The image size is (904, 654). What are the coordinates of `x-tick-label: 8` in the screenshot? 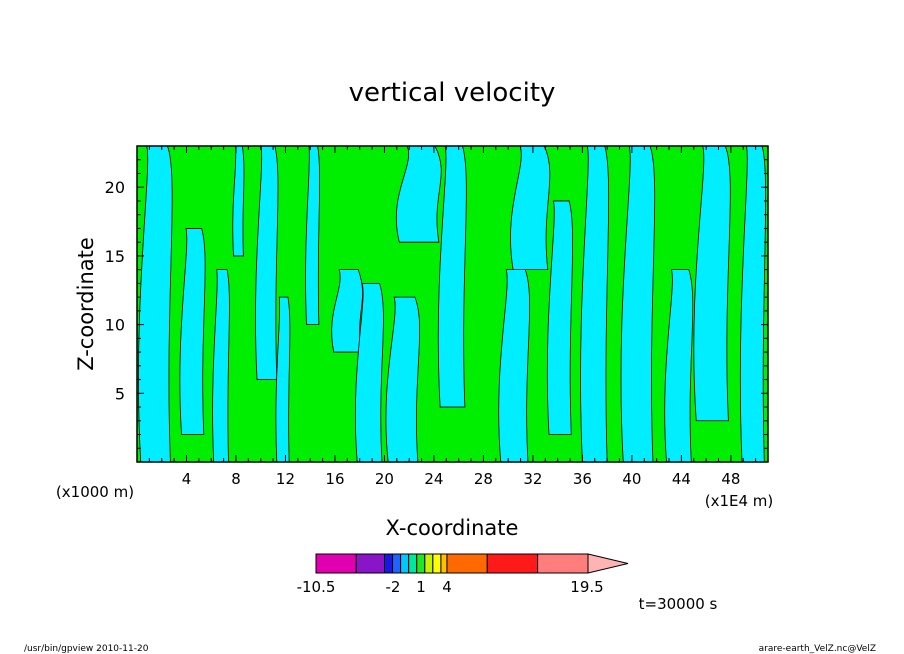 It's located at (236, 479).